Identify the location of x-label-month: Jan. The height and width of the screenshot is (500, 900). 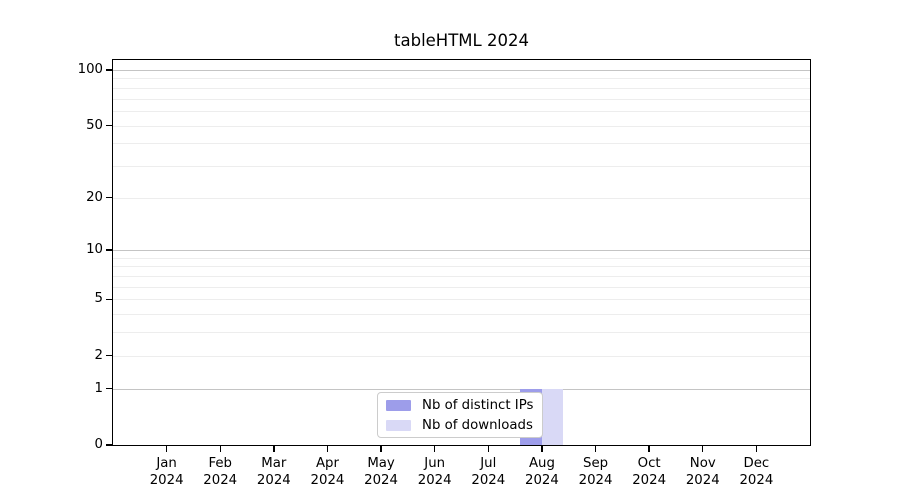
(166, 463).